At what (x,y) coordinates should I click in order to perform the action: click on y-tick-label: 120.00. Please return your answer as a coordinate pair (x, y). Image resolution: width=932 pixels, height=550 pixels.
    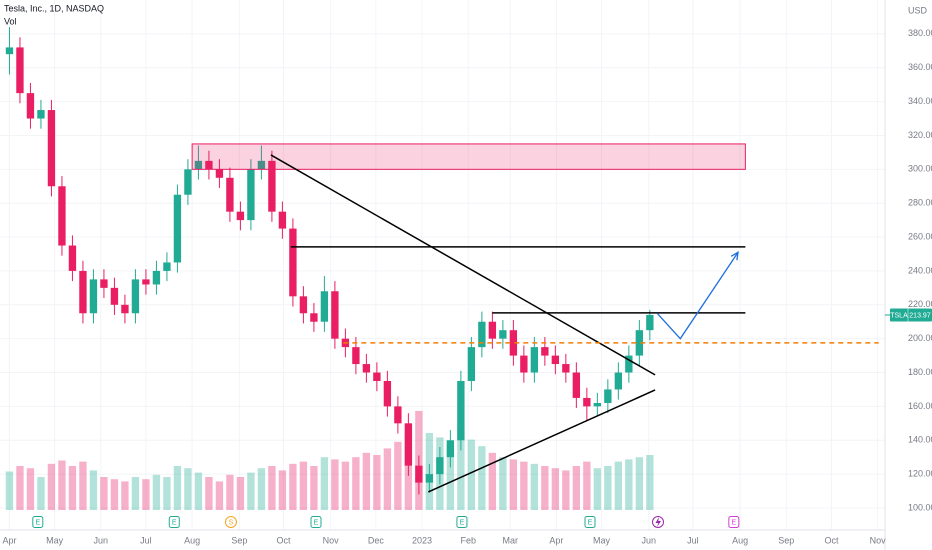
    Looking at the image, I should click on (920, 473).